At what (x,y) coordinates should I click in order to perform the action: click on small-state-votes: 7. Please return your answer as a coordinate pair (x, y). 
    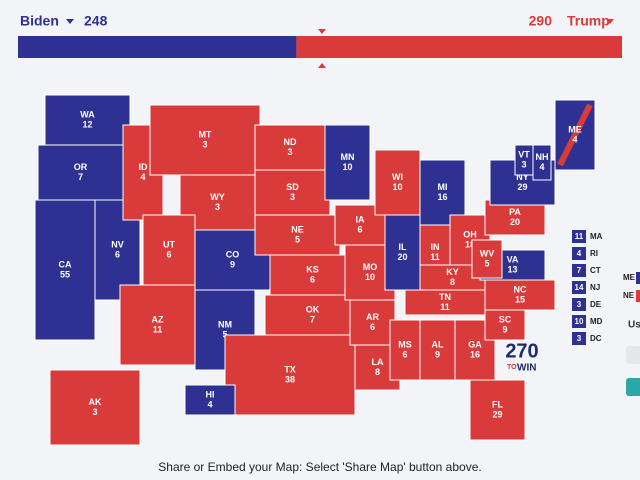
    Looking at the image, I should click on (579, 270).